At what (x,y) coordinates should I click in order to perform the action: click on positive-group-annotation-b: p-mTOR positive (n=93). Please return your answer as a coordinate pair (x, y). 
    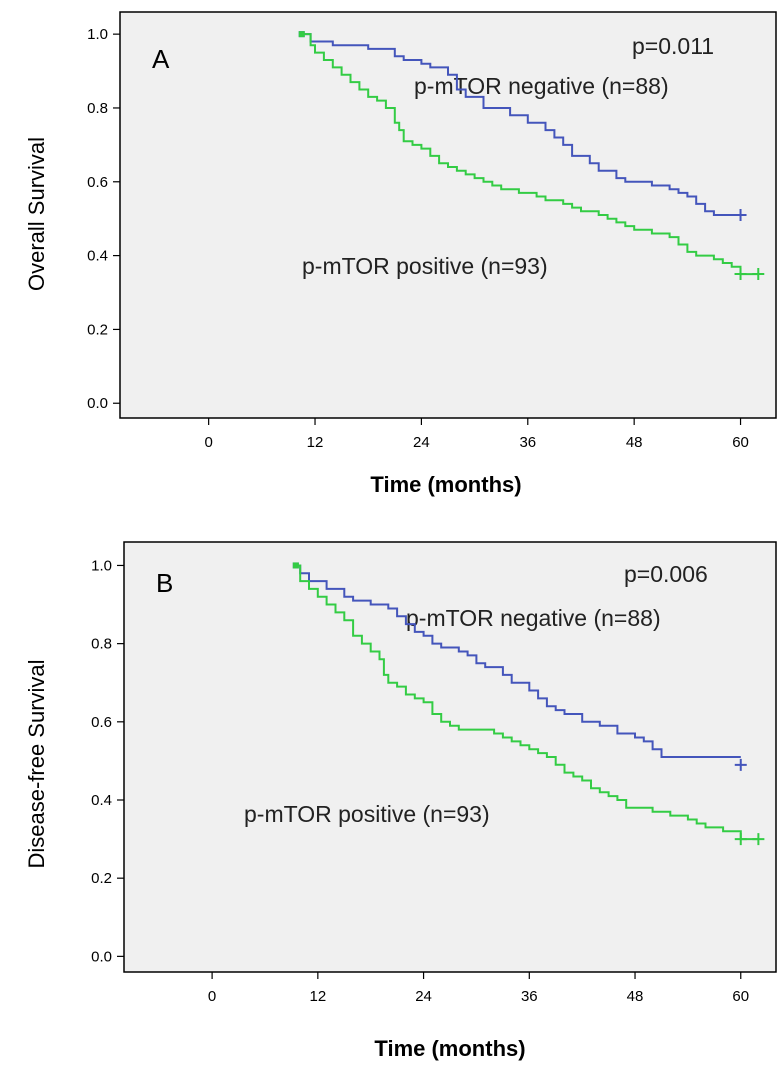
    Looking at the image, I should click on (367, 814).